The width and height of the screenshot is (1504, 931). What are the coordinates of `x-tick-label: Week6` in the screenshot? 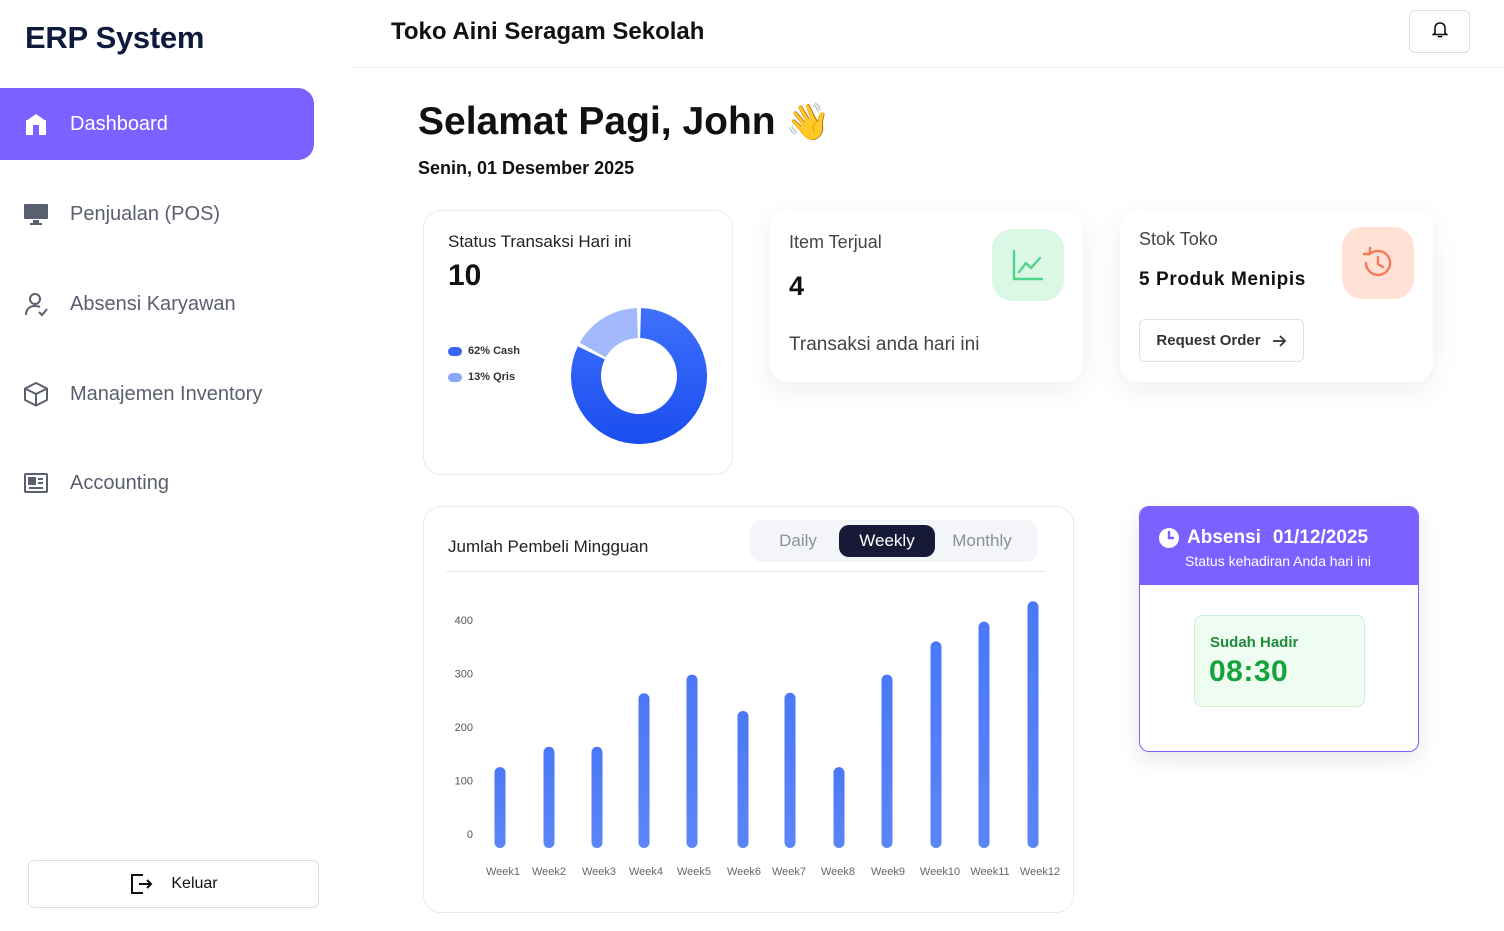 It's located at (744, 872).